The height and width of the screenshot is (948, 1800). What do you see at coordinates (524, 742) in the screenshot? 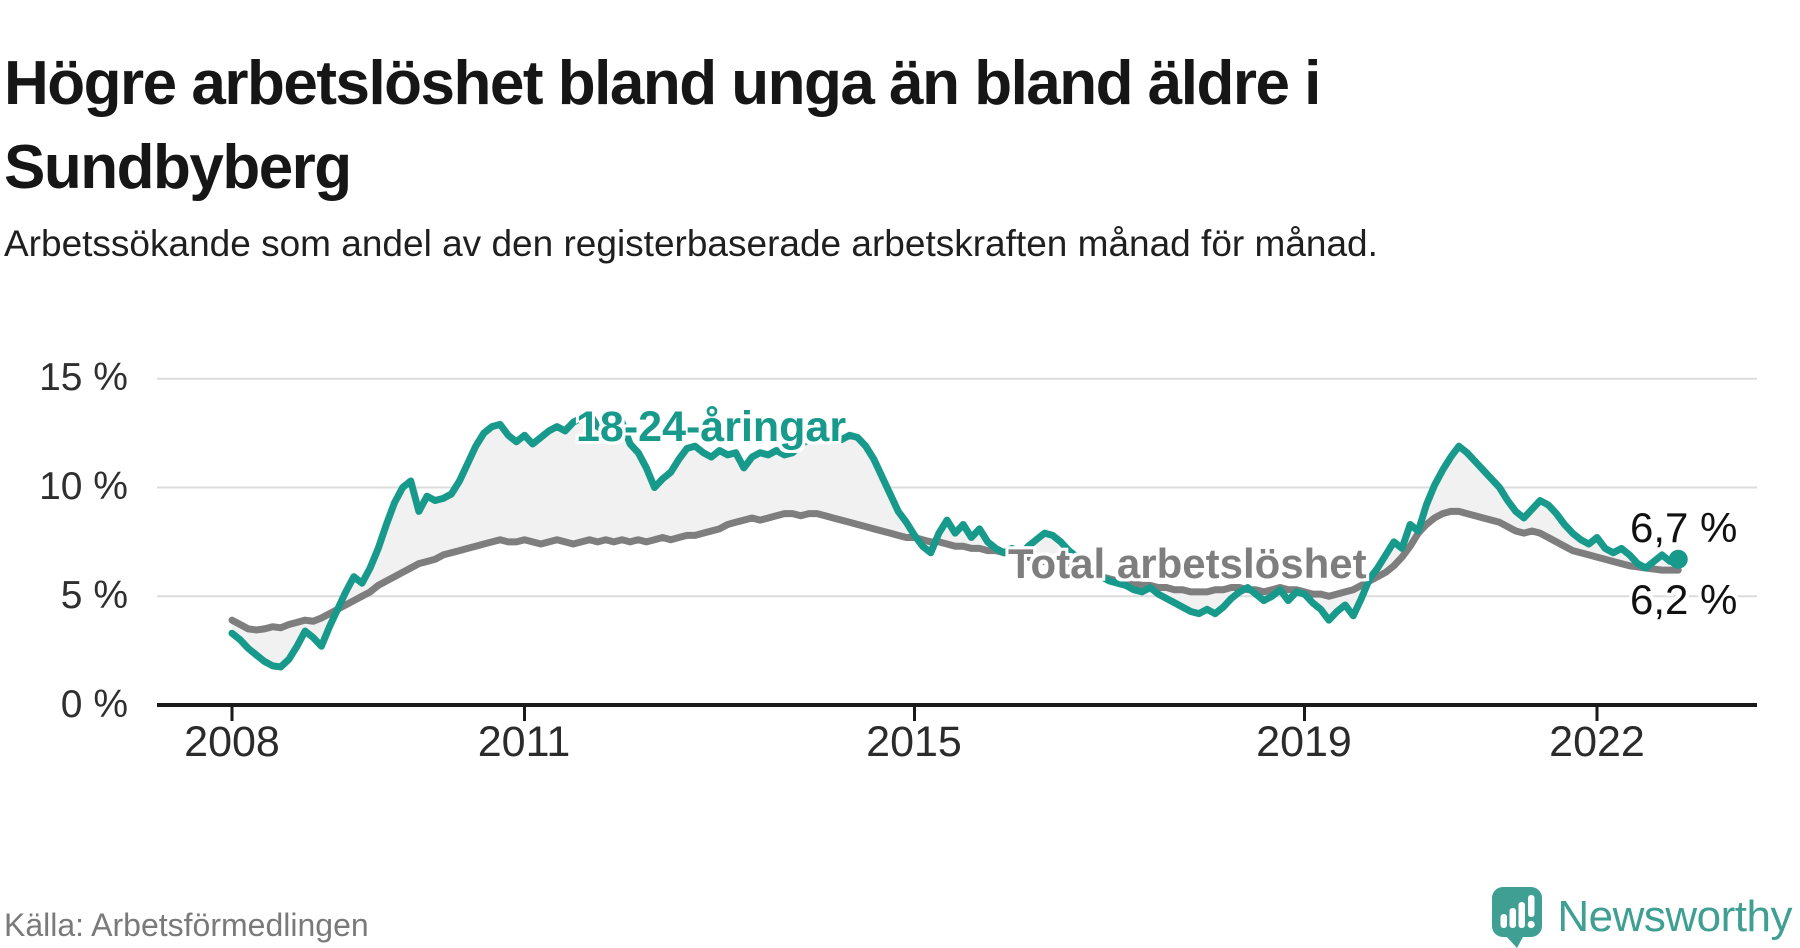
I see `x-tick-label-2011: 2011` at bounding box center [524, 742].